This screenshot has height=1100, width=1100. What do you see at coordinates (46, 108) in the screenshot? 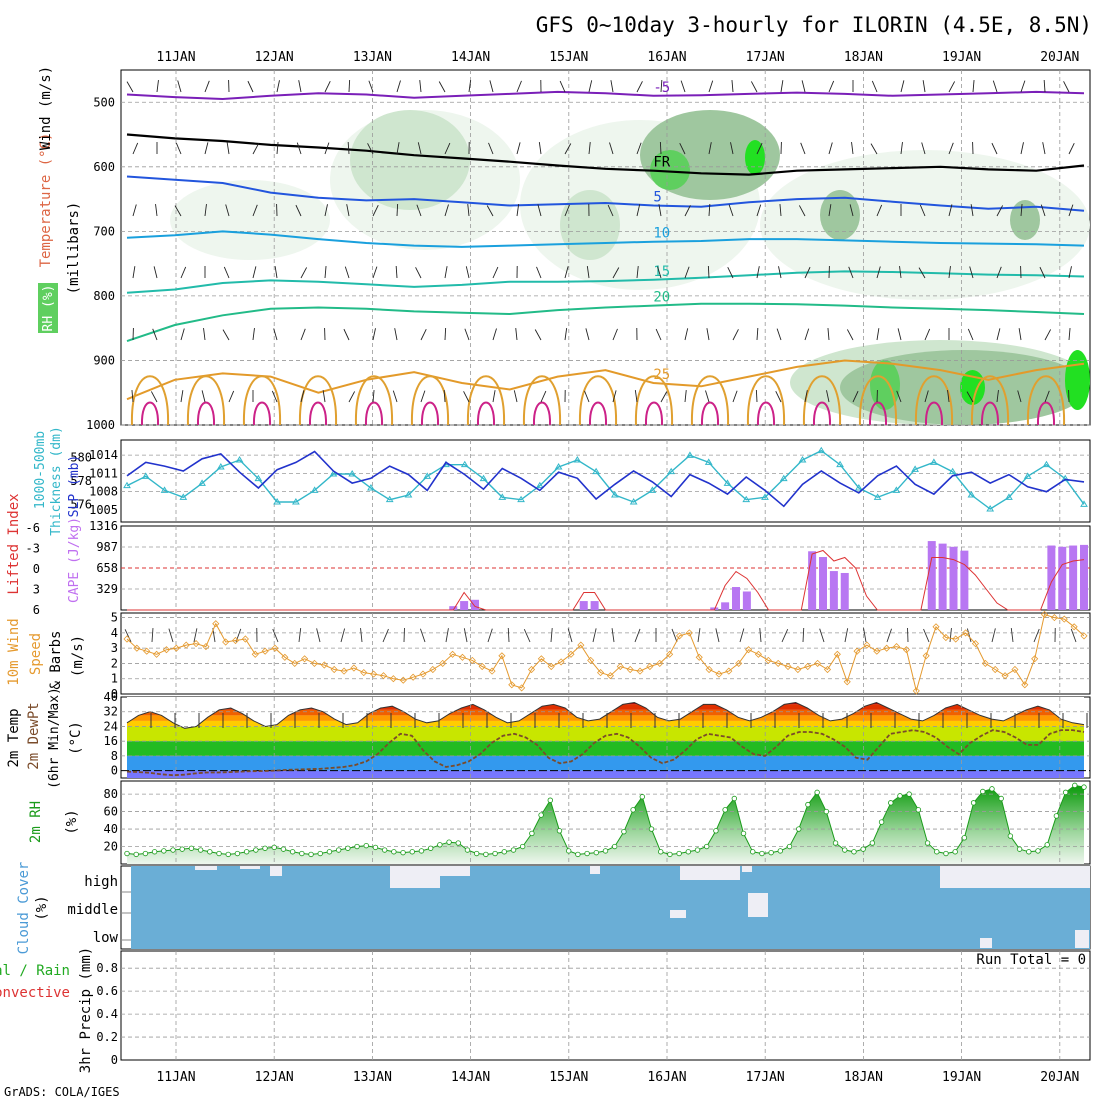
I see `ua-wind-label: Wind (m/s)` at bounding box center [46, 108].